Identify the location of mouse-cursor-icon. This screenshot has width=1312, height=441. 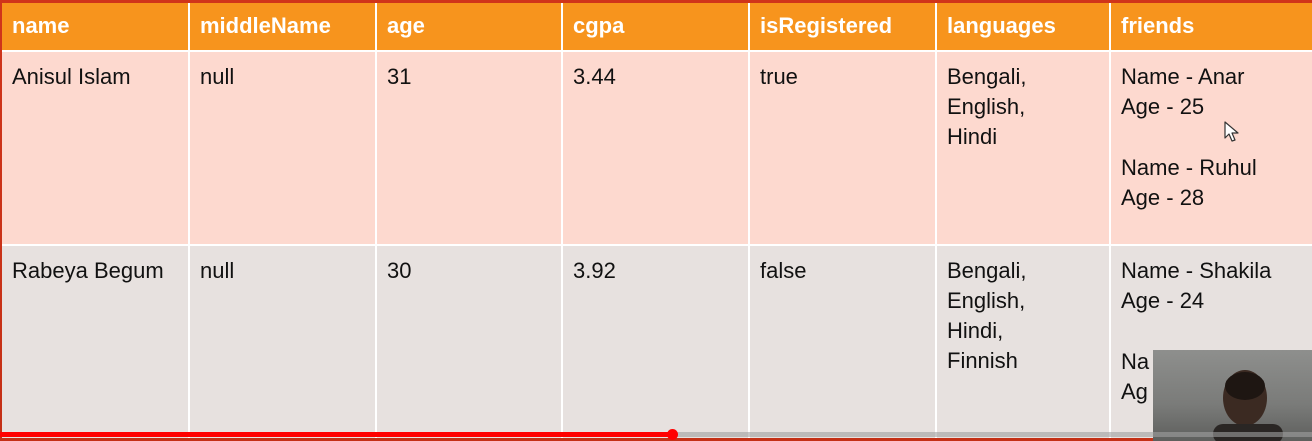
(1231, 131).